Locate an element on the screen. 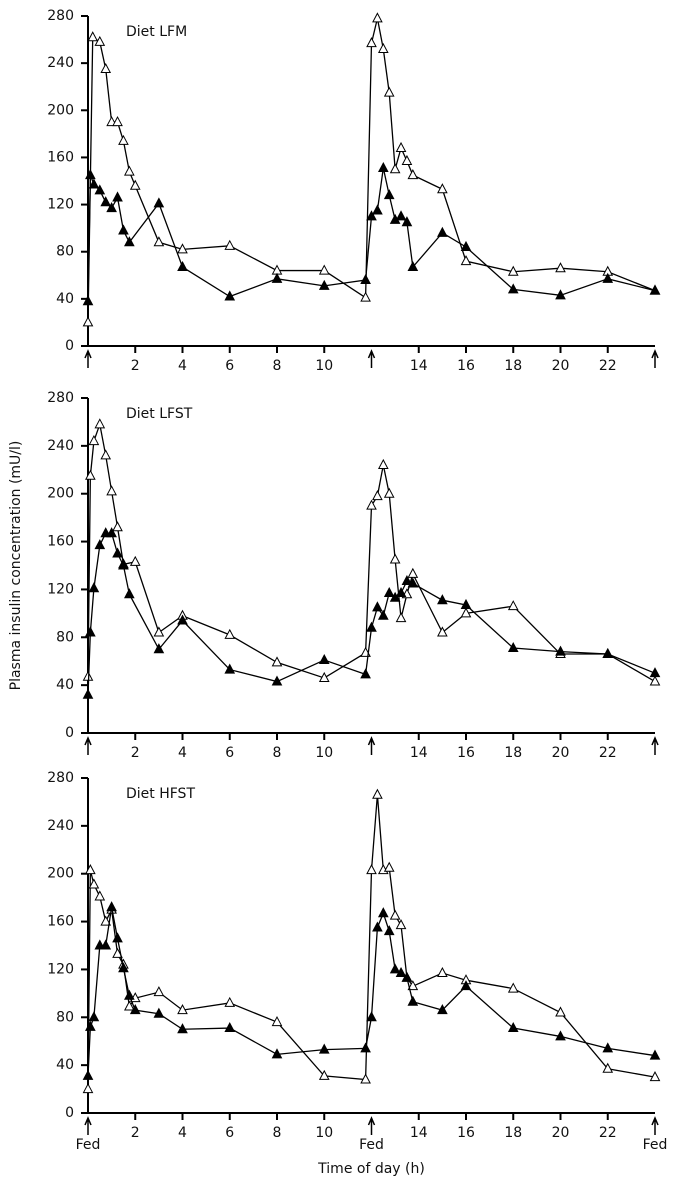 This screenshot has width=679, height=1184. x-tick-label: 18 is located at coordinates (513, 1133).